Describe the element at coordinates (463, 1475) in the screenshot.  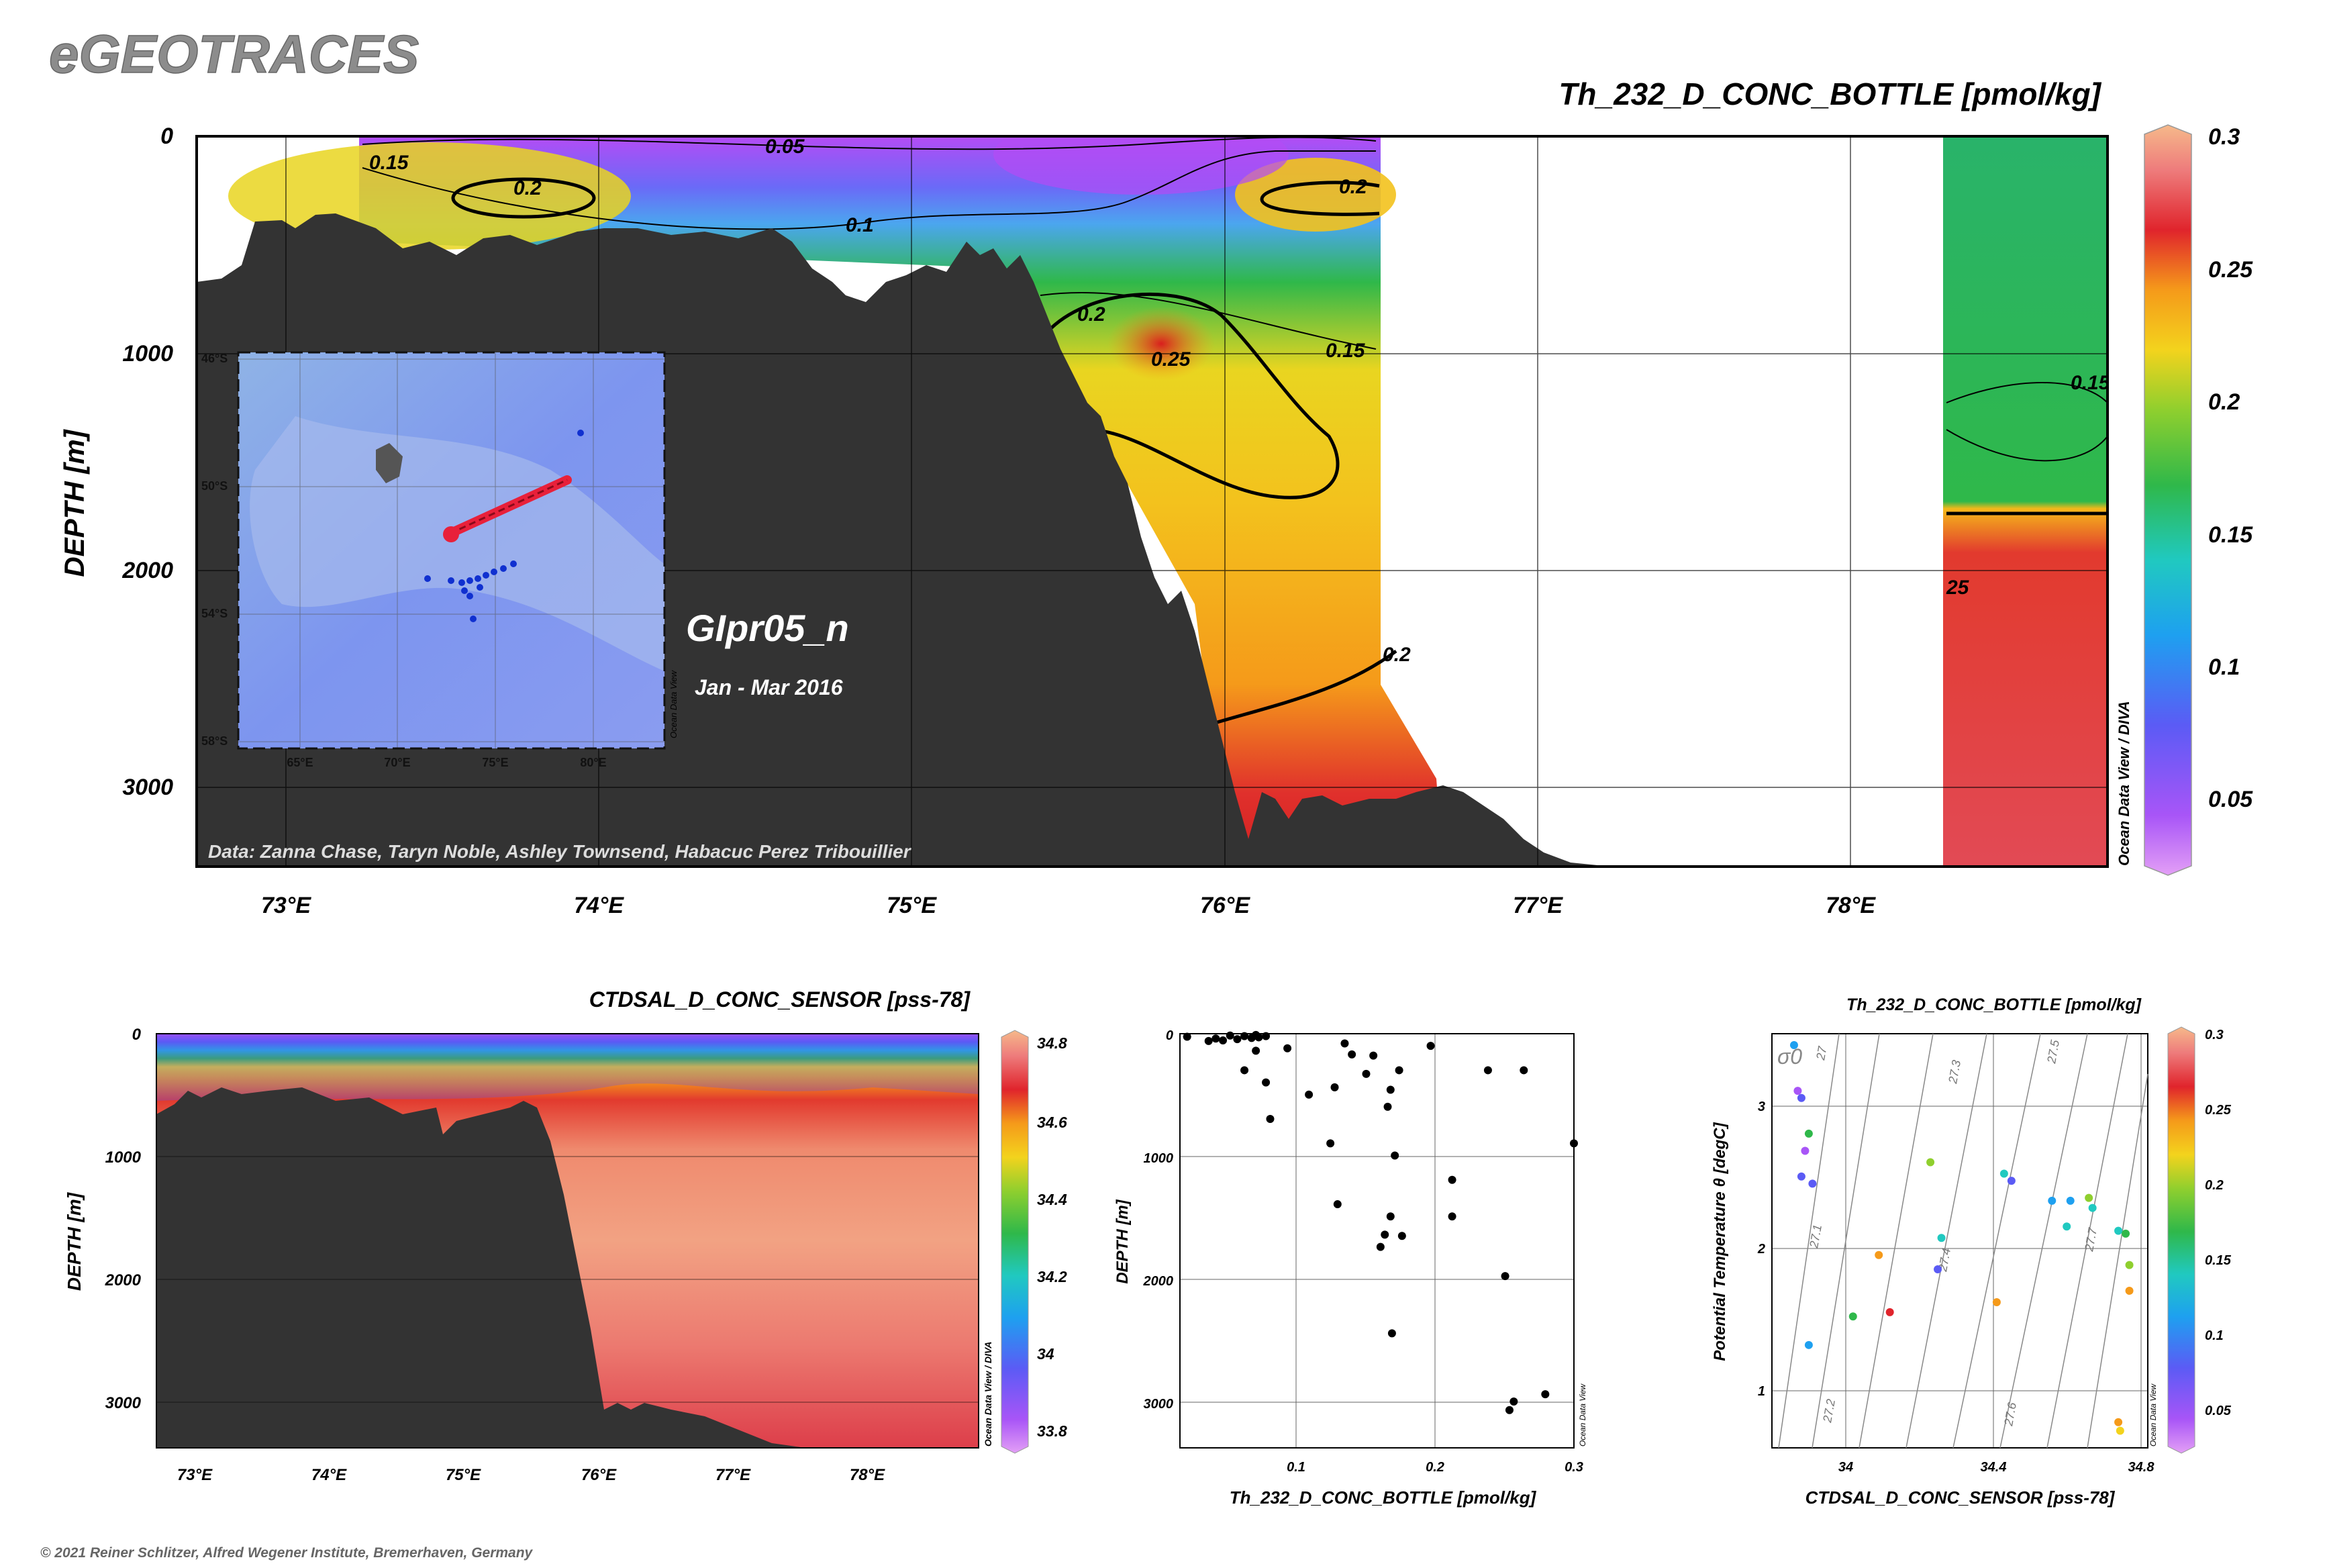
I see `sal-x-tick: 75°E` at that location.